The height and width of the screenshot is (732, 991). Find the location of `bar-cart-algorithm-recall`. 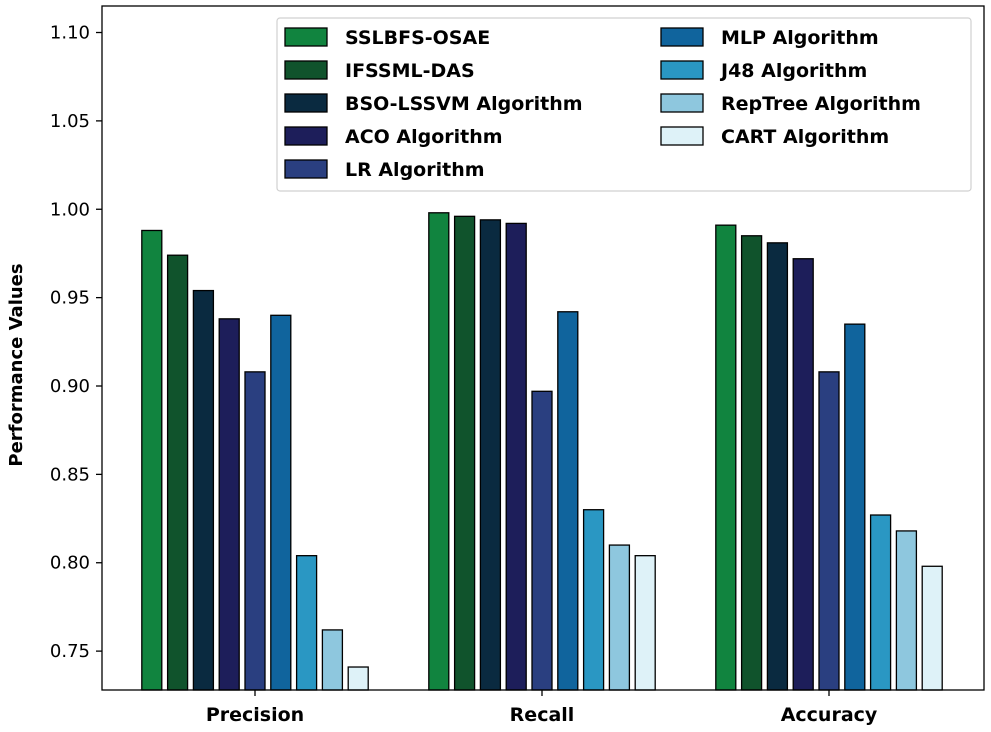

bar-cart-algorithm-recall is located at coordinates (645, 623).